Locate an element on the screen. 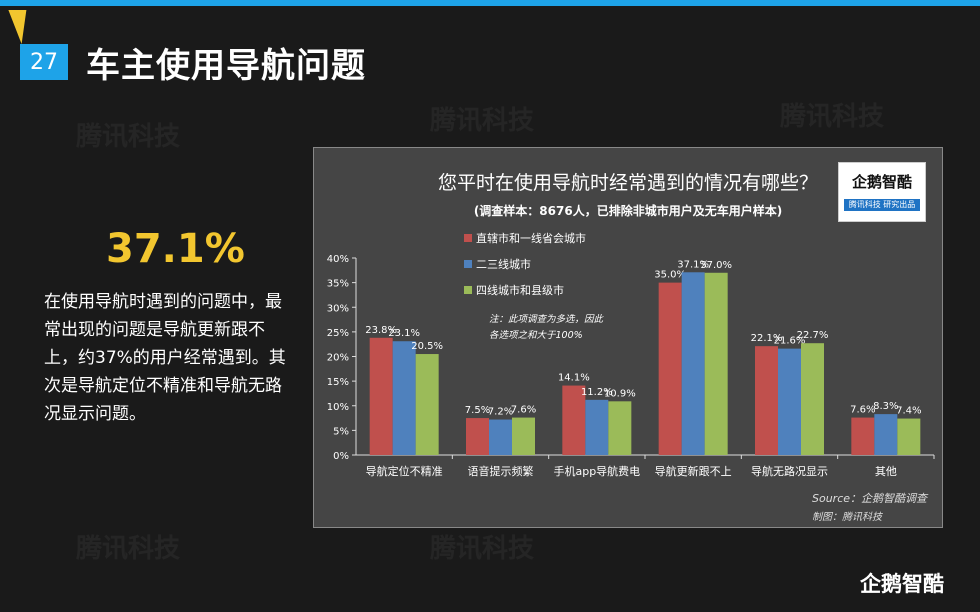 The image size is (980, 612). x-tick-label: 手机app导航费电 is located at coordinates (596, 471).